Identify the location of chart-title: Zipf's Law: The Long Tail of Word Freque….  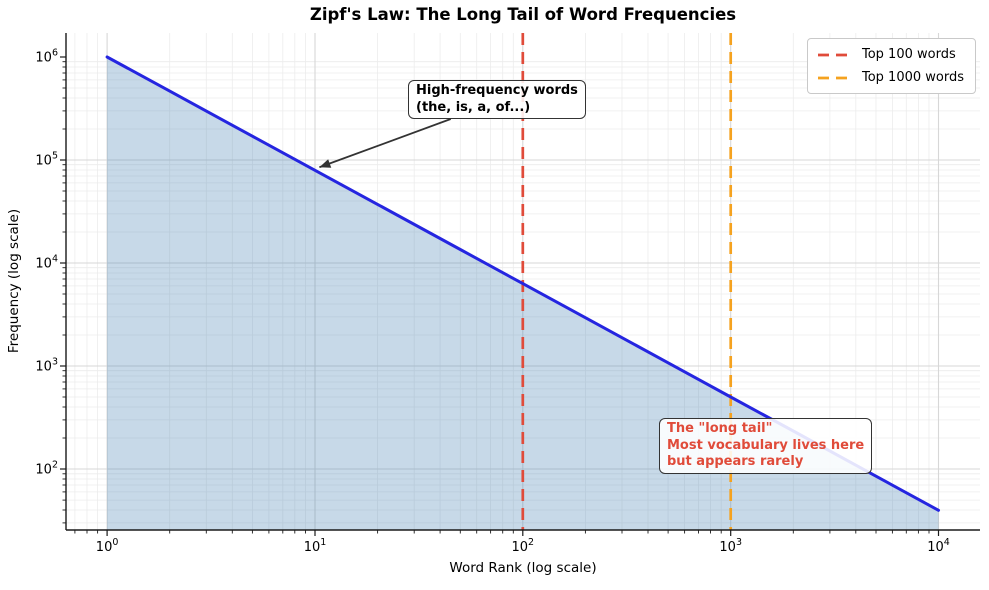
(523, 14).